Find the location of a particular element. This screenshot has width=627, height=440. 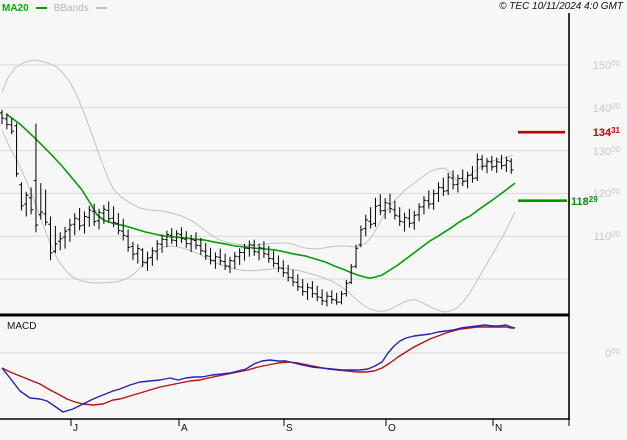

legend: MA20 BBands is located at coordinates (56, 8).